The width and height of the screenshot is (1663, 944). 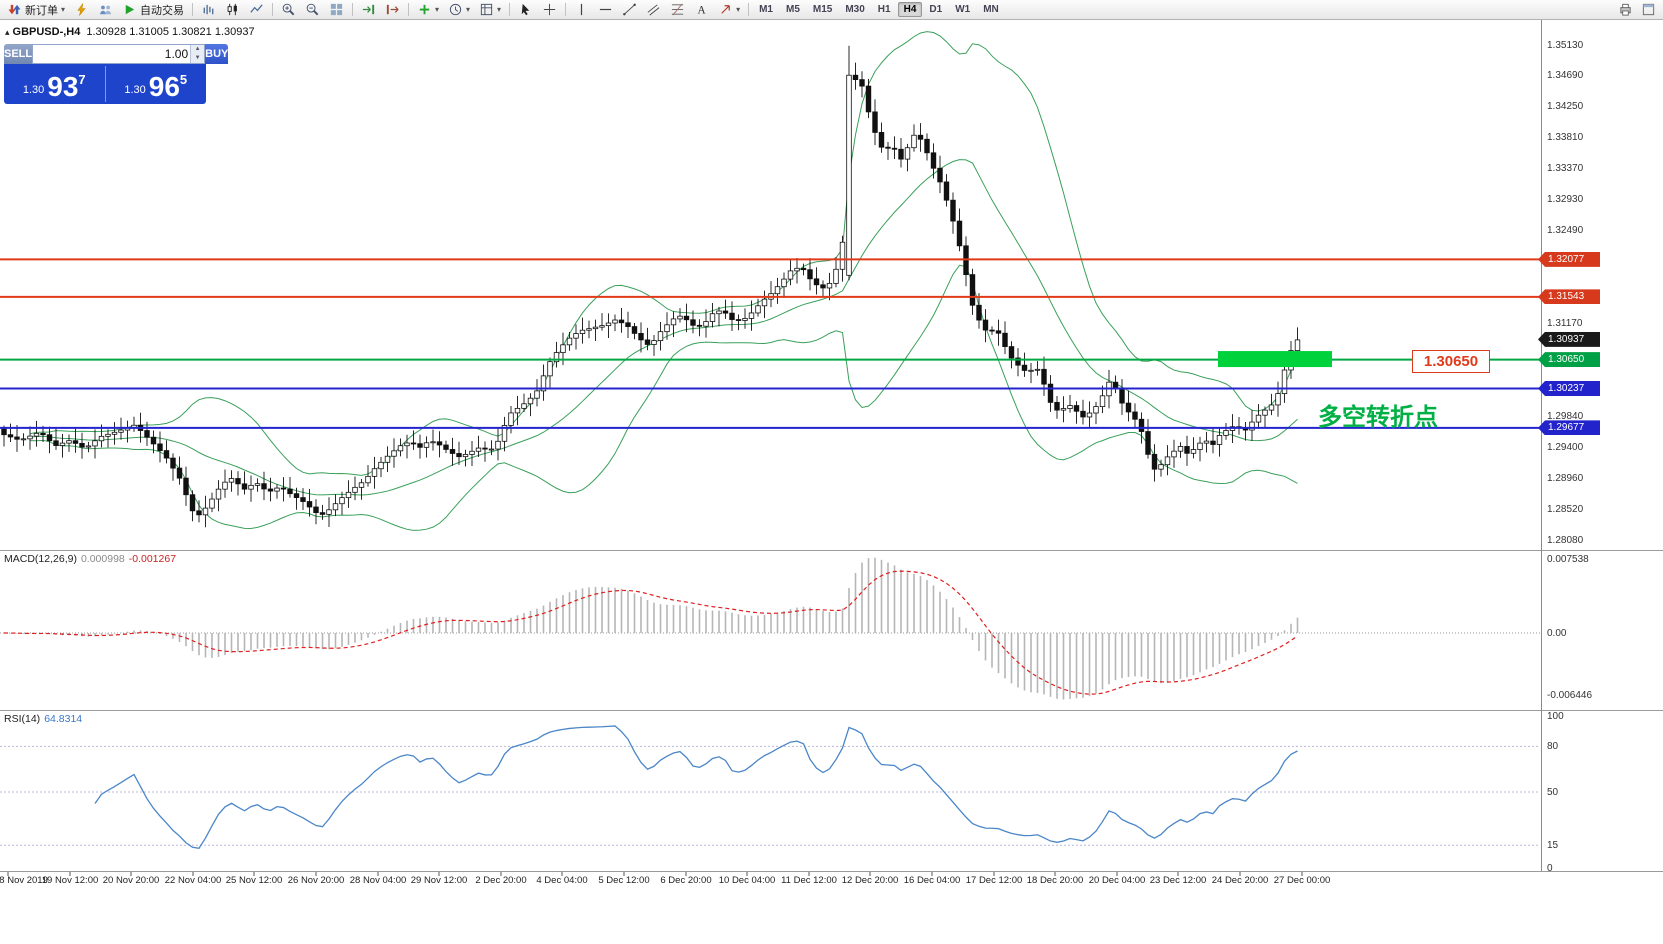 I want to click on cursor-icon, so click(x=525, y=9).